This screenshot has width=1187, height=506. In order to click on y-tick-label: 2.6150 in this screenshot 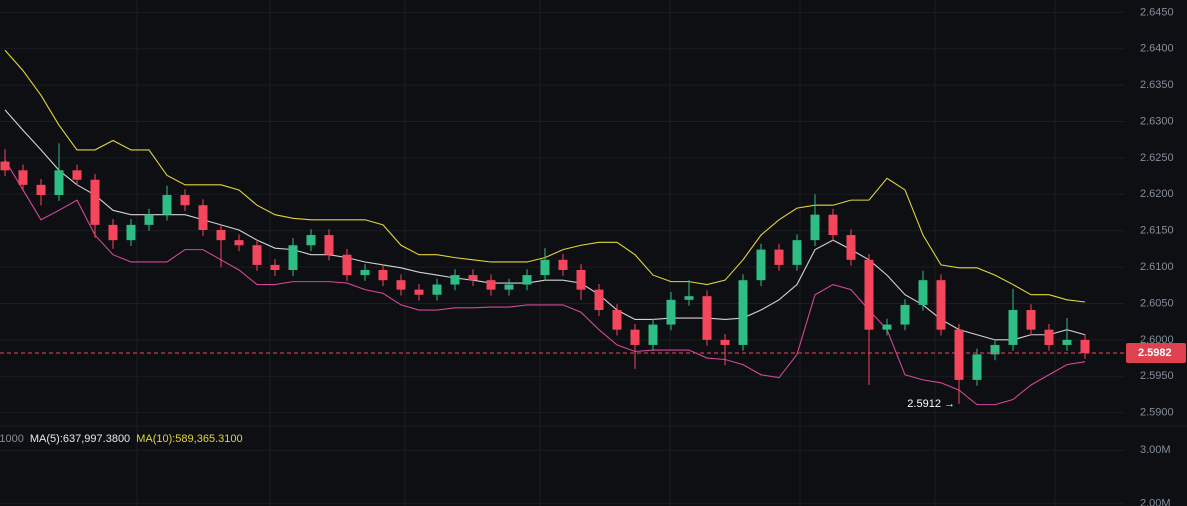, I will do `click(1157, 231)`.